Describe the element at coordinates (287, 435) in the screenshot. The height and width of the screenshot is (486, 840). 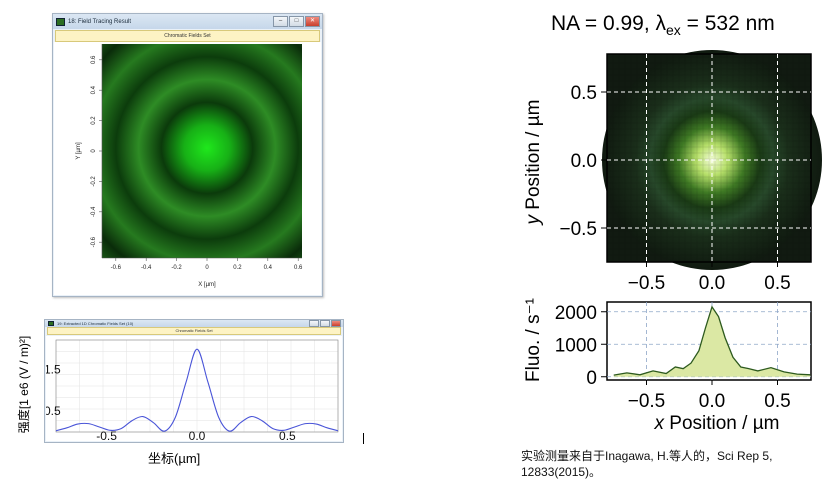
I see `profile-x-tick-label: 0.5` at that location.